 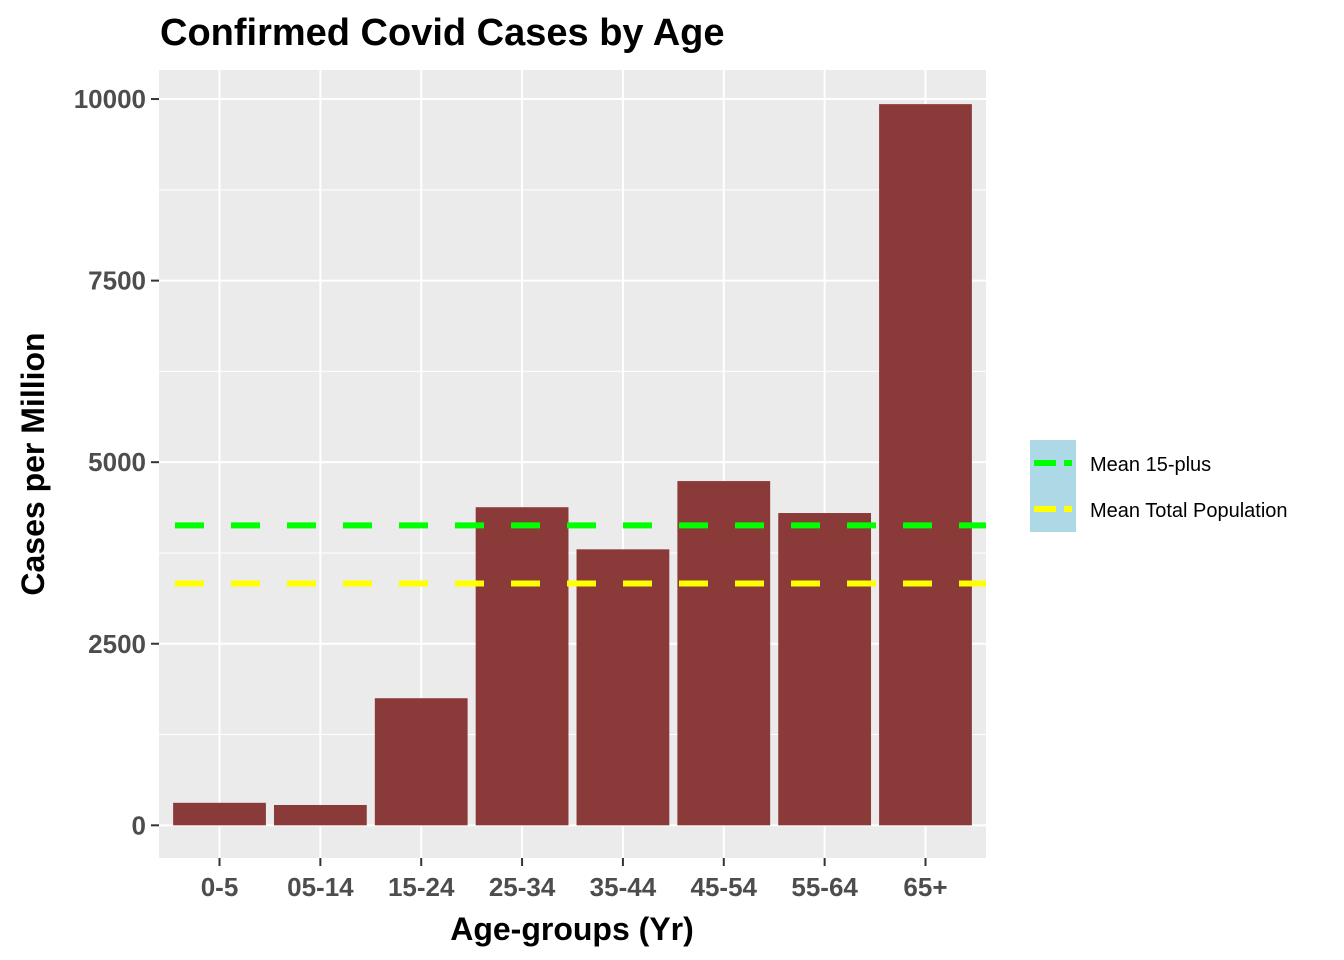 I want to click on chart-title: Confirmed Covid Cases by Age, so click(x=442, y=33).